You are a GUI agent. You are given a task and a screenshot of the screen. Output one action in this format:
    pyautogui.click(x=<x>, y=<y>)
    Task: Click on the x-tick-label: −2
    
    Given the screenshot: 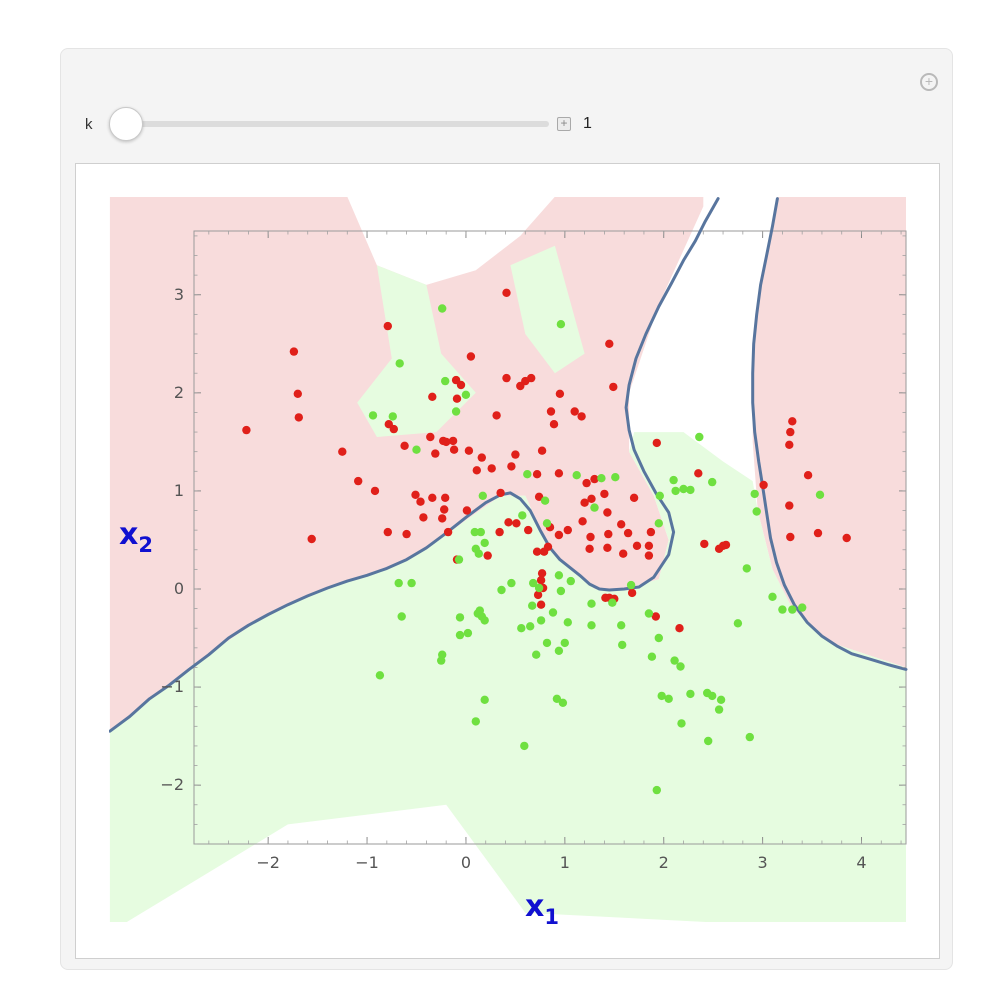 What is the action you would take?
    pyautogui.click(x=268, y=862)
    